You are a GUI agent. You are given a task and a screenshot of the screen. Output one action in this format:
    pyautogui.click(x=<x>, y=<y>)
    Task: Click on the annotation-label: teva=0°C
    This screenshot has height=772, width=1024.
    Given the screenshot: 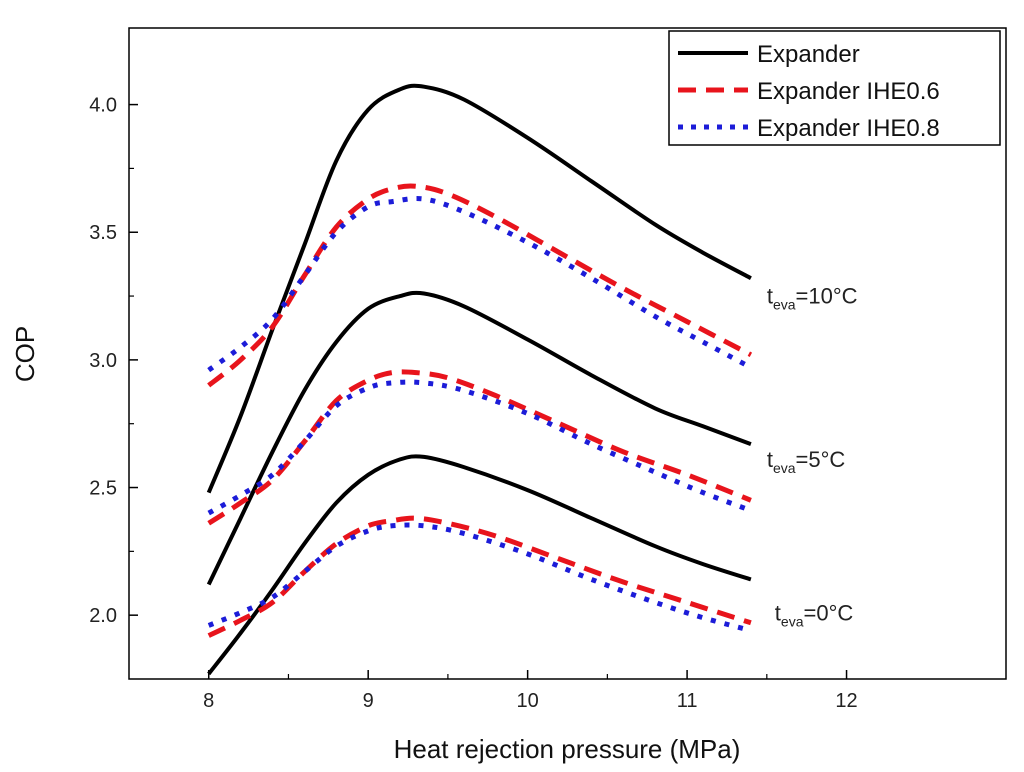 What is the action you would take?
    pyautogui.click(x=814, y=614)
    